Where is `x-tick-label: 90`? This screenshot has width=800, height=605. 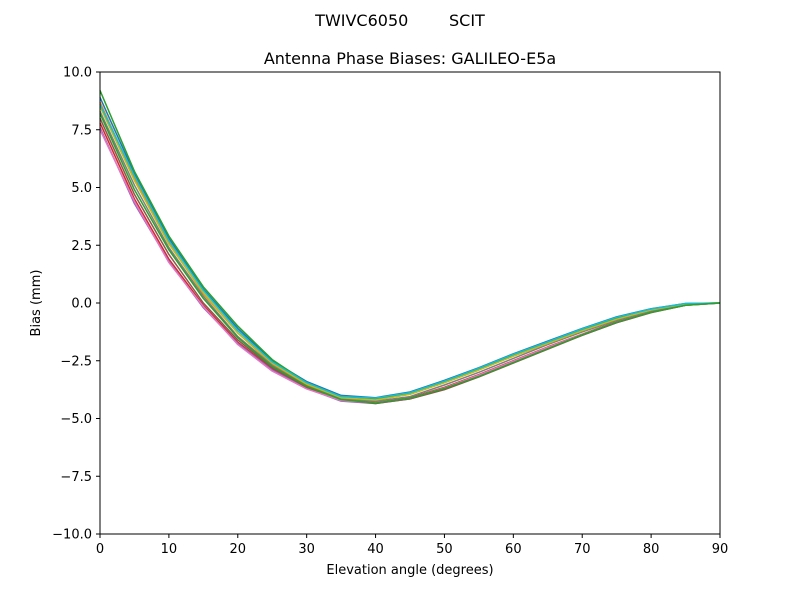 x-tick-label: 90 is located at coordinates (720, 549).